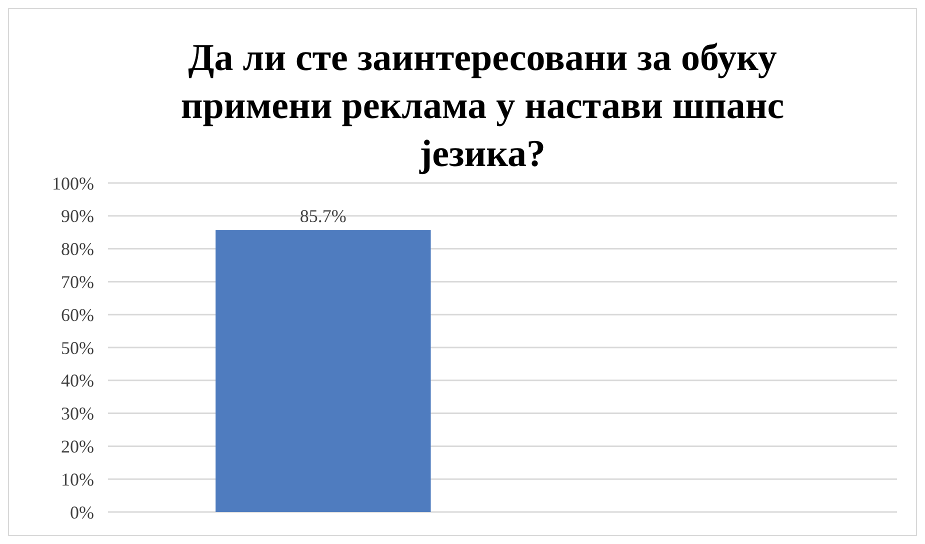  Describe the element at coordinates (77, 249) in the screenshot. I see `y-tick-label: 80%` at that location.